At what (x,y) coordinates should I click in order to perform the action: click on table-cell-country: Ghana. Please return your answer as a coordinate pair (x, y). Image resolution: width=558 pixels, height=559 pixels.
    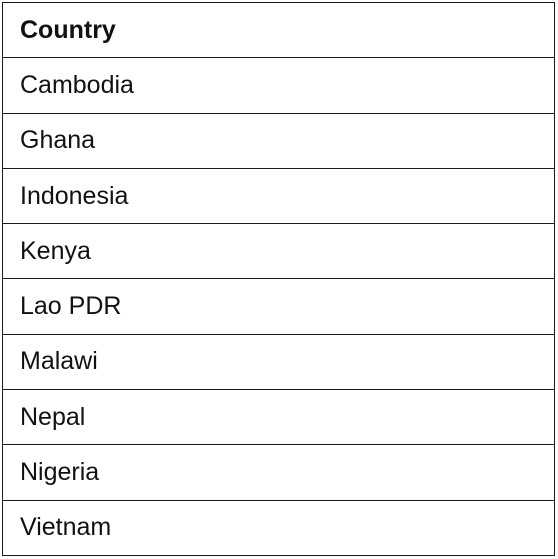
    Looking at the image, I should click on (58, 140).